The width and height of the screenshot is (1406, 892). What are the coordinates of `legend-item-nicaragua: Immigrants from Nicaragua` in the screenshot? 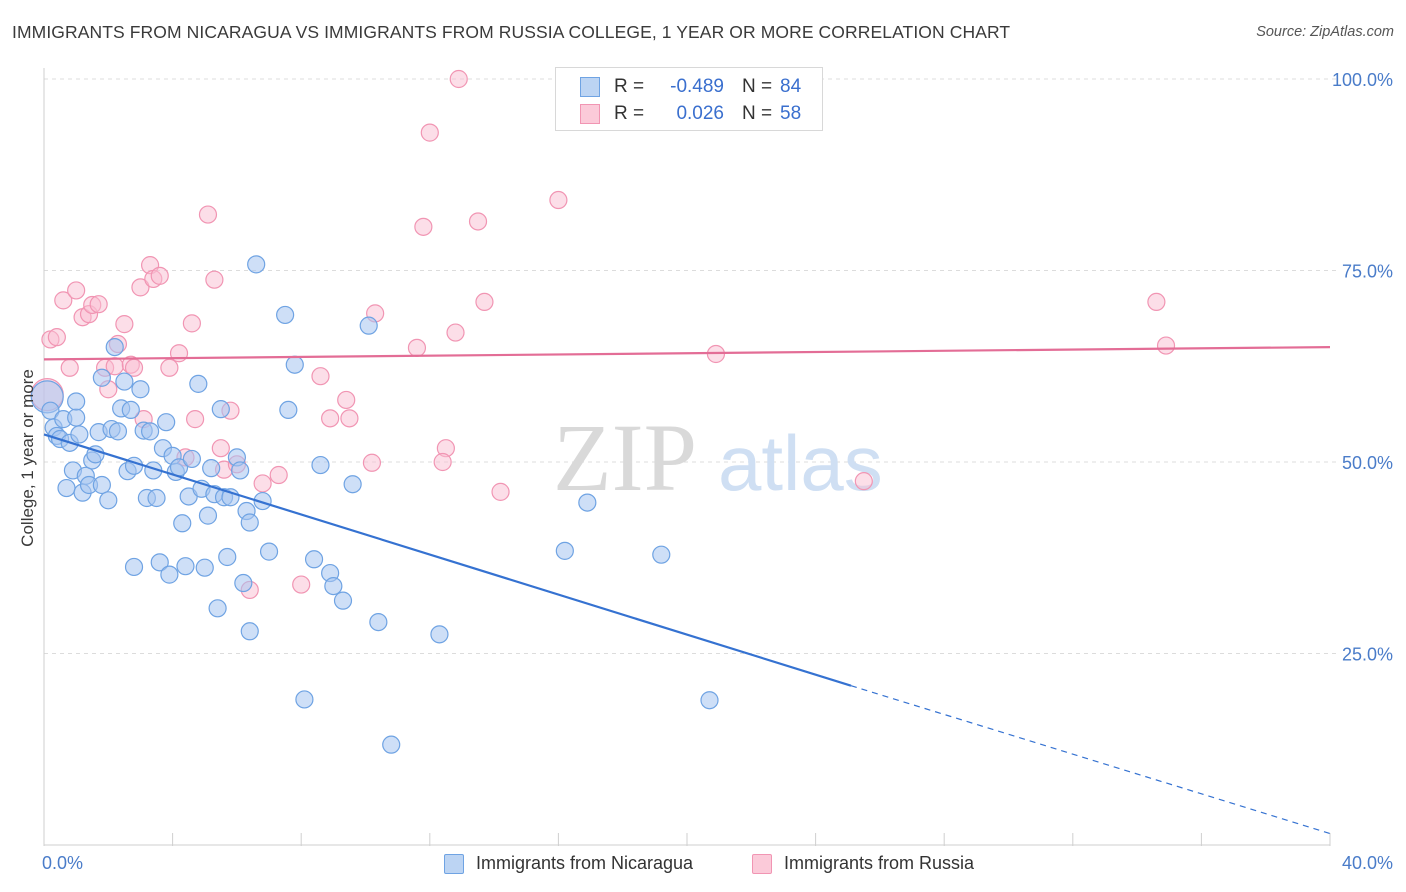 It's located at (568, 863).